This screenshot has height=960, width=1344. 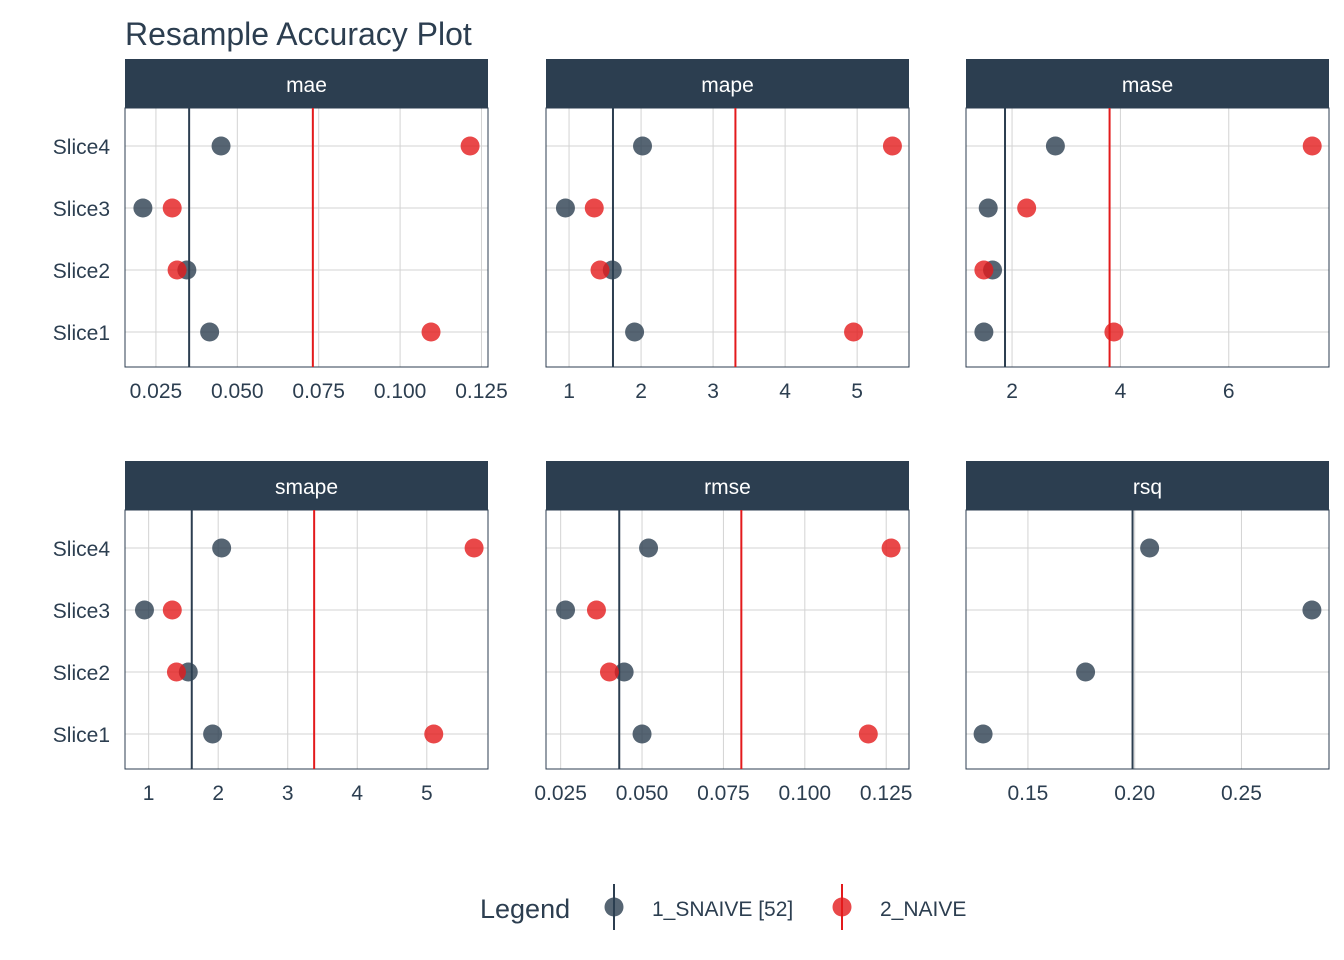 What do you see at coordinates (1121, 391) in the screenshot?
I see `x-tick-label-mase-1: 4` at bounding box center [1121, 391].